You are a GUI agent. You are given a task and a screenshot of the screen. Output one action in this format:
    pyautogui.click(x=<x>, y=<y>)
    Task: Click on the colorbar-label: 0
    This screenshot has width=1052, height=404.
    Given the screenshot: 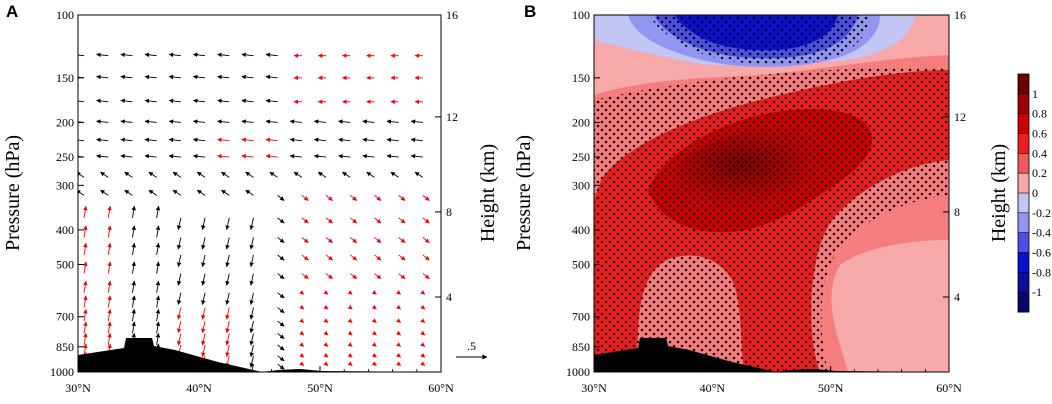 What is the action you would take?
    pyautogui.click(x=1035, y=193)
    